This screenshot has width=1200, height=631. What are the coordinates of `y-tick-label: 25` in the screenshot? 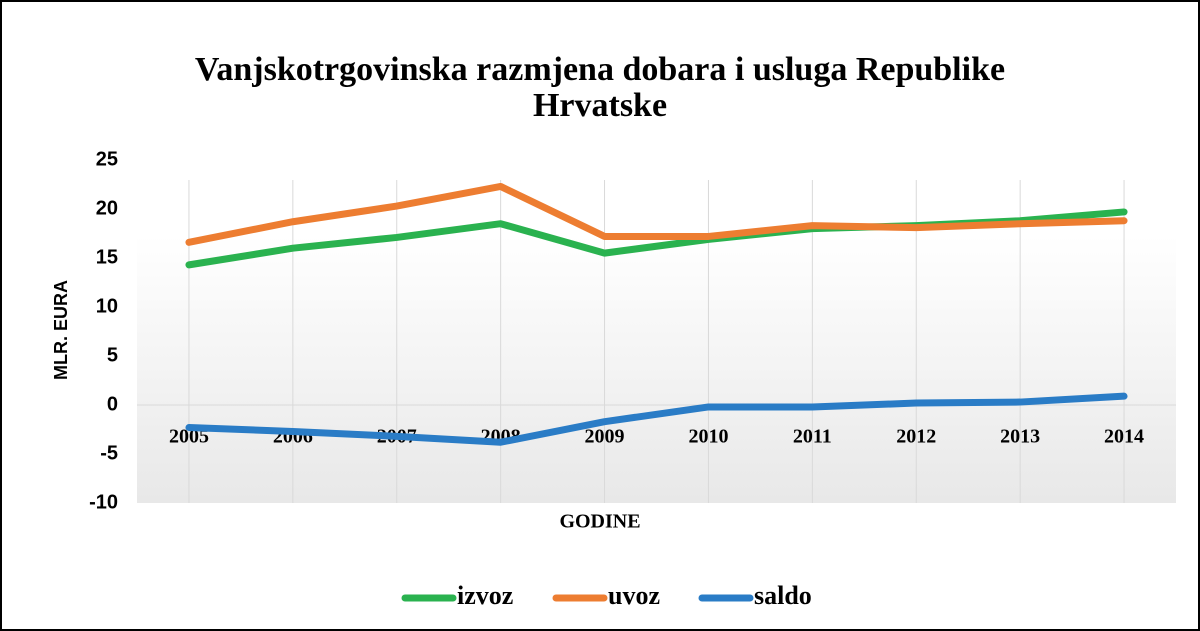 It's located at (107, 159).